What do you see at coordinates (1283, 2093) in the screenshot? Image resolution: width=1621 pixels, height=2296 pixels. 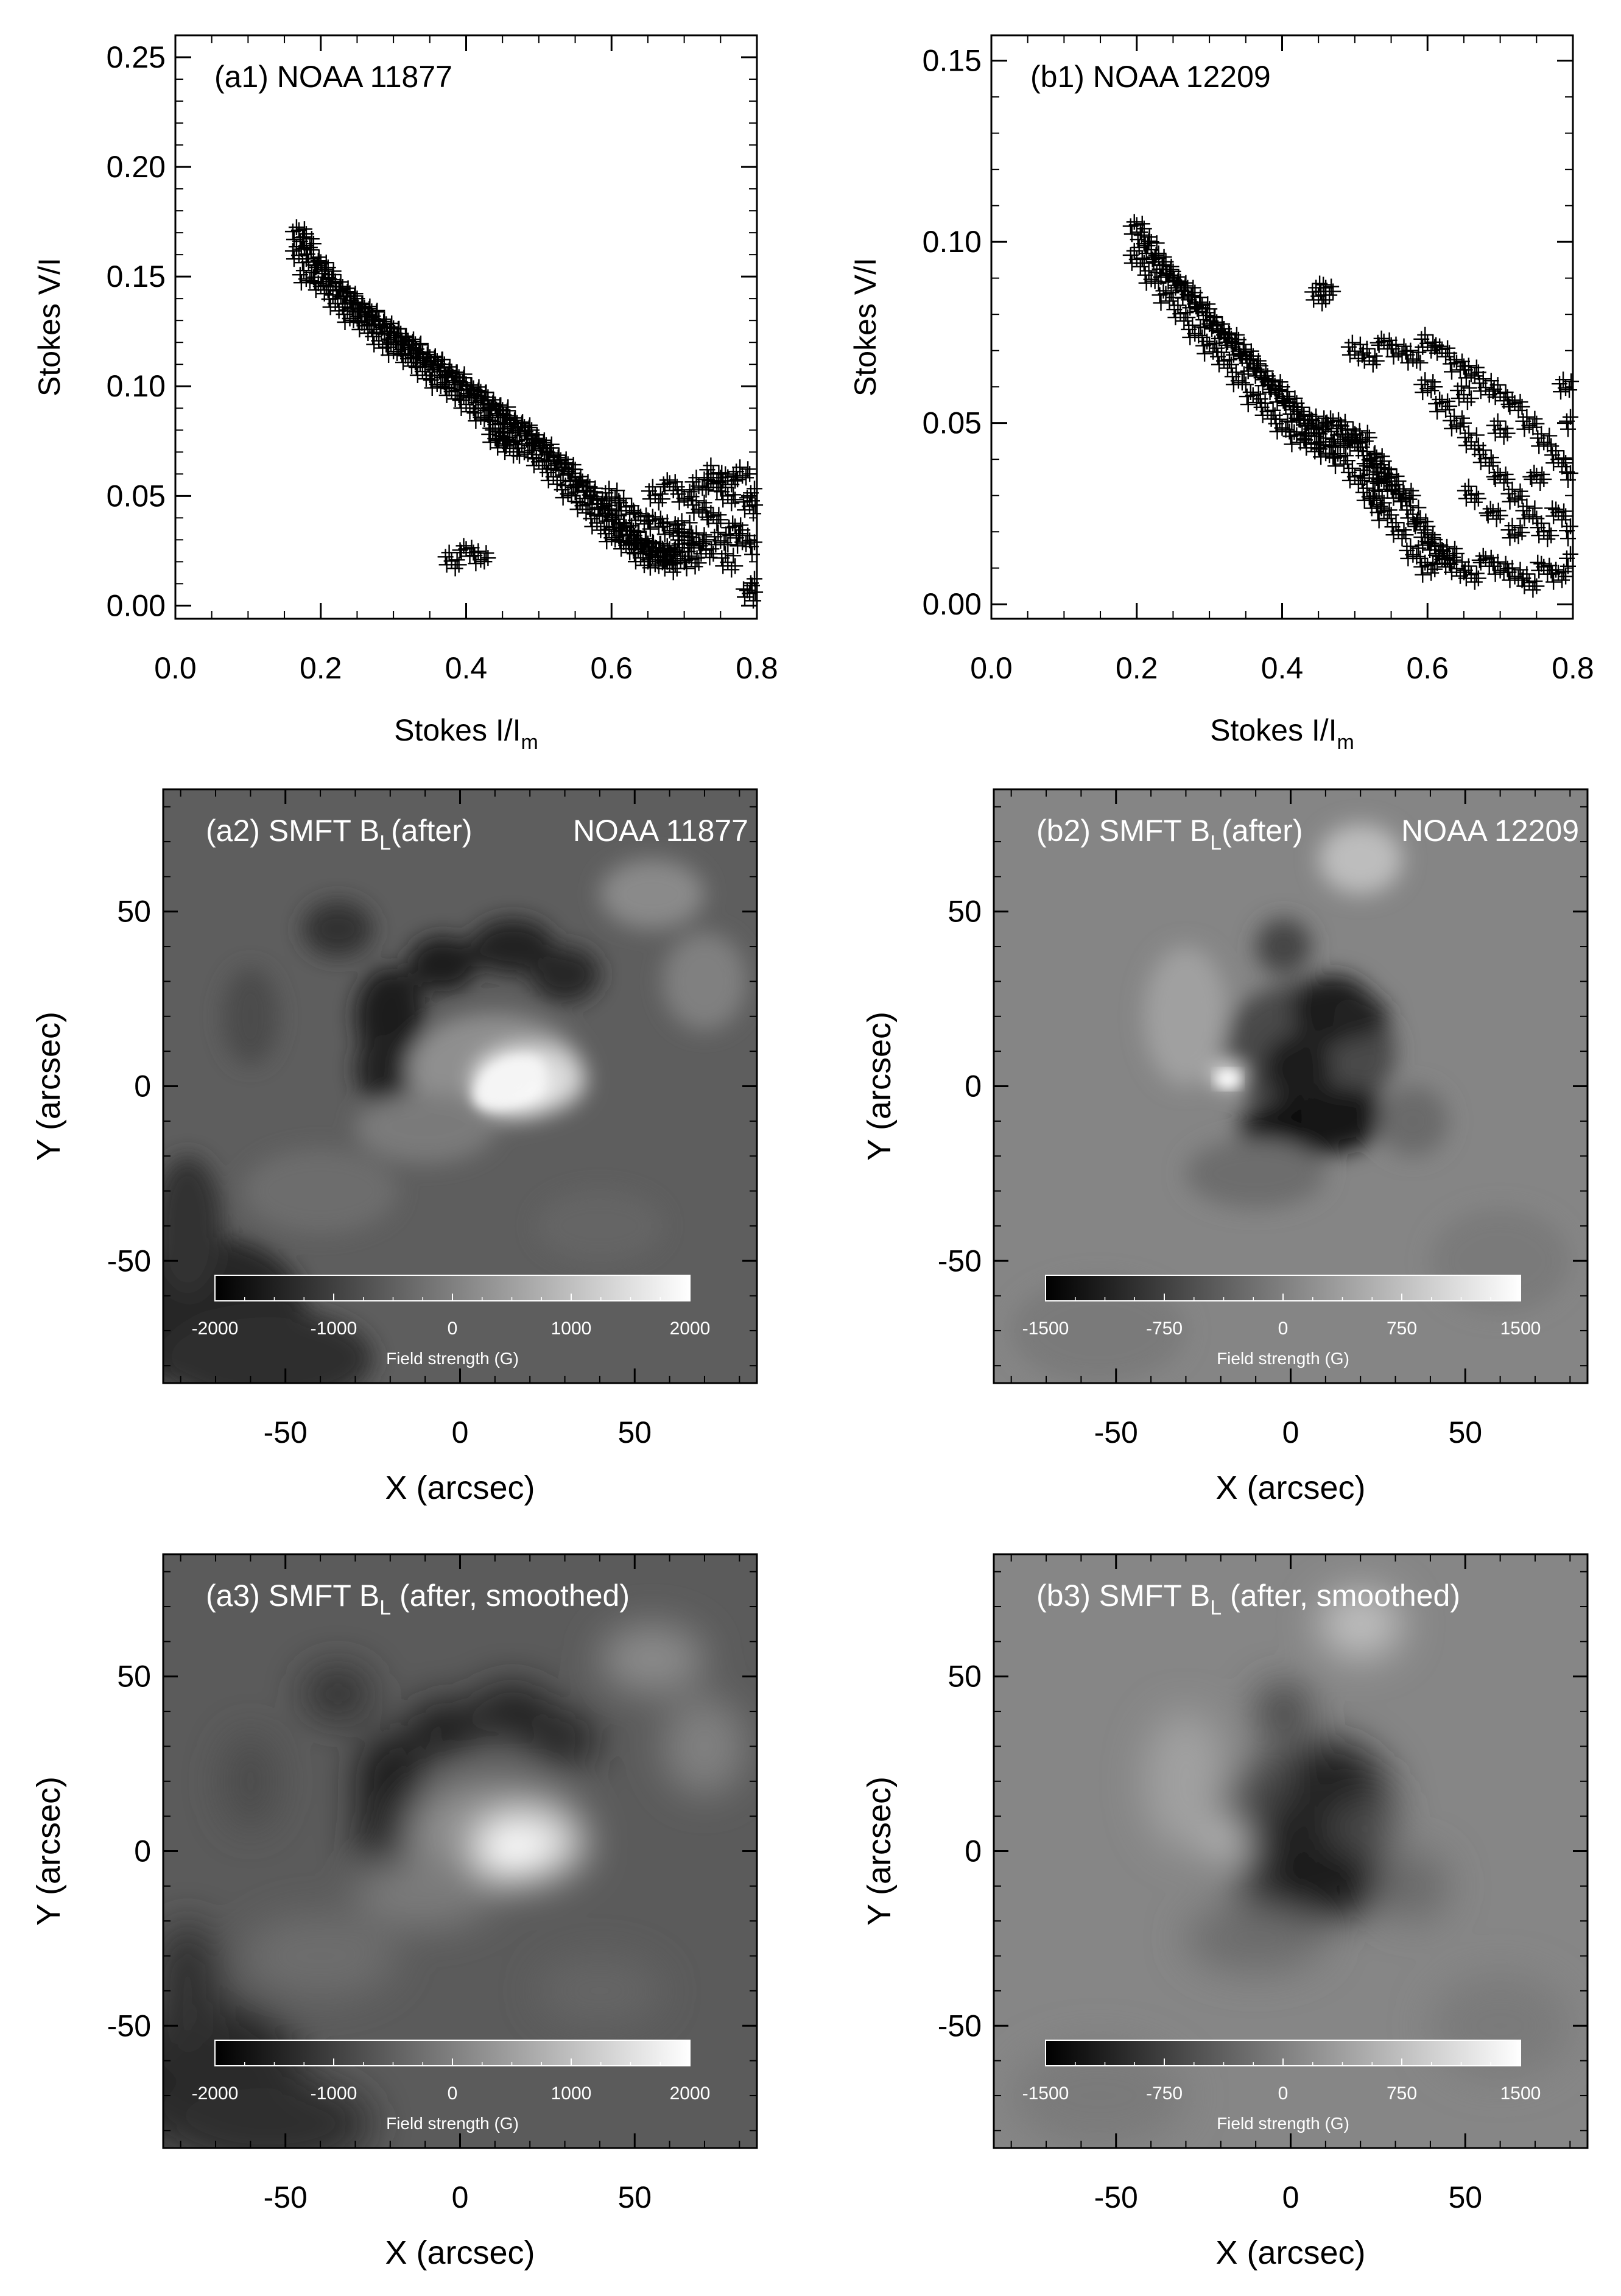 I see `colorbar-tick-label: 0` at bounding box center [1283, 2093].